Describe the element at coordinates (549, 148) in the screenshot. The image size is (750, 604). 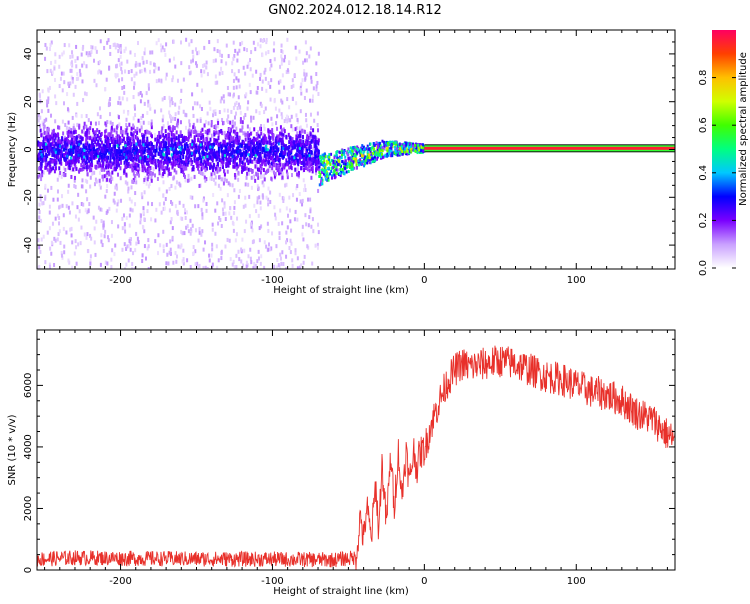
I see `stable-line-core` at that location.